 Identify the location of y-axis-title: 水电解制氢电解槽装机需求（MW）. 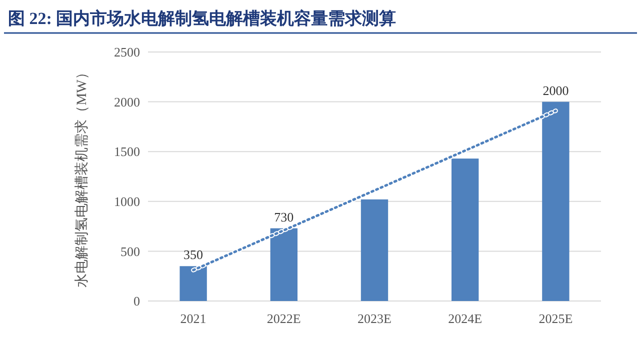
(82, 177).